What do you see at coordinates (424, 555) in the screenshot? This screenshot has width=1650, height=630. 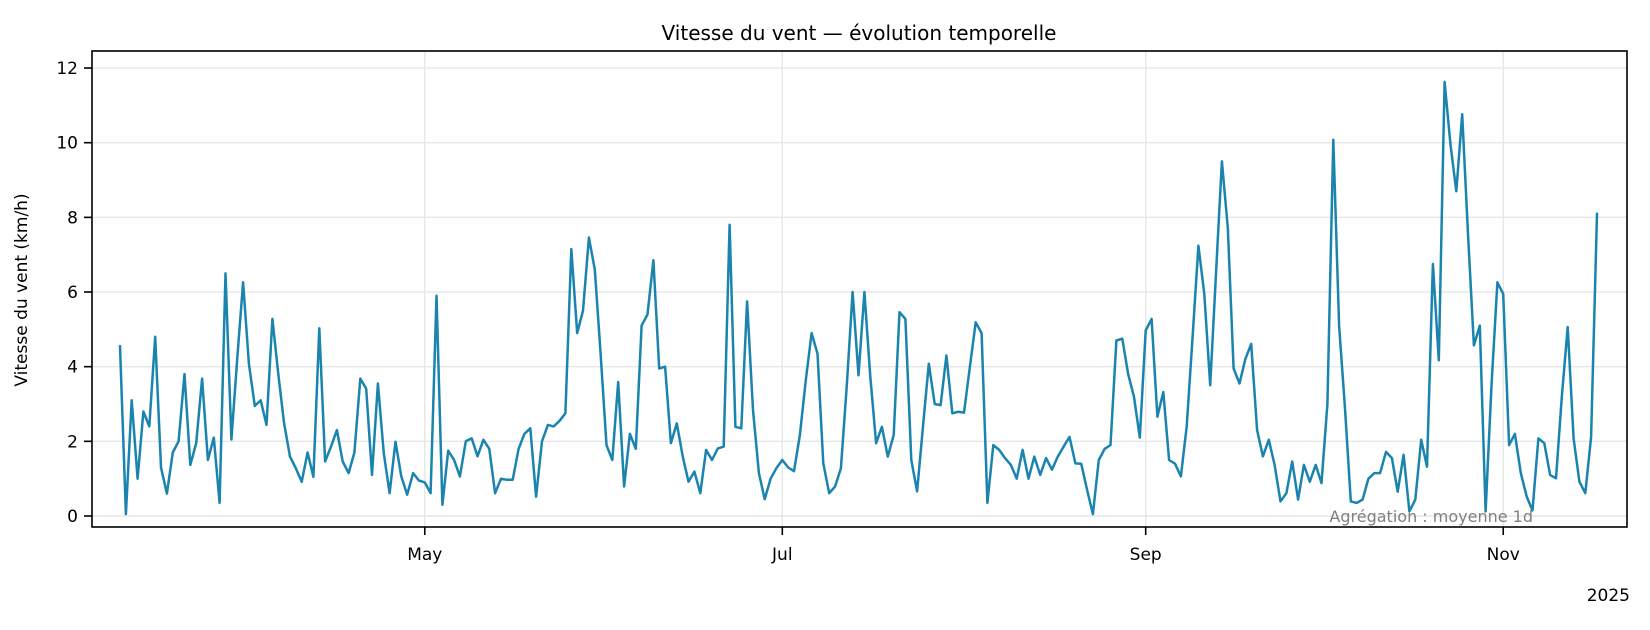 I see `x-tick-label-may: May` at bounding box center [424, 555].